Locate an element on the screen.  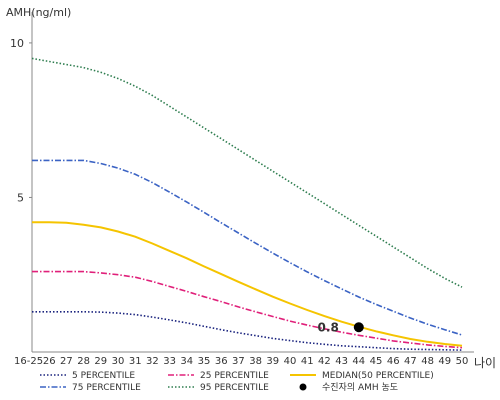
legend-marker-swatch is located at coordinates (303, 387).